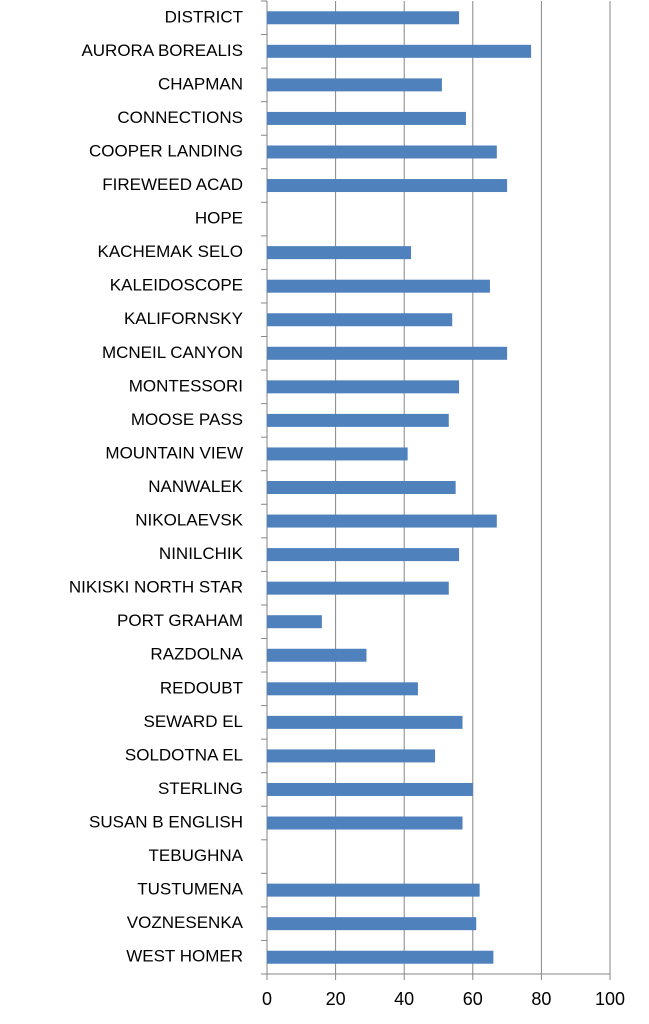 The image size is (649, 1024). Describe the element at coordinates (190, 889) in the screenshot. I see `y-tick-label: TUSTUMENA` at that location.